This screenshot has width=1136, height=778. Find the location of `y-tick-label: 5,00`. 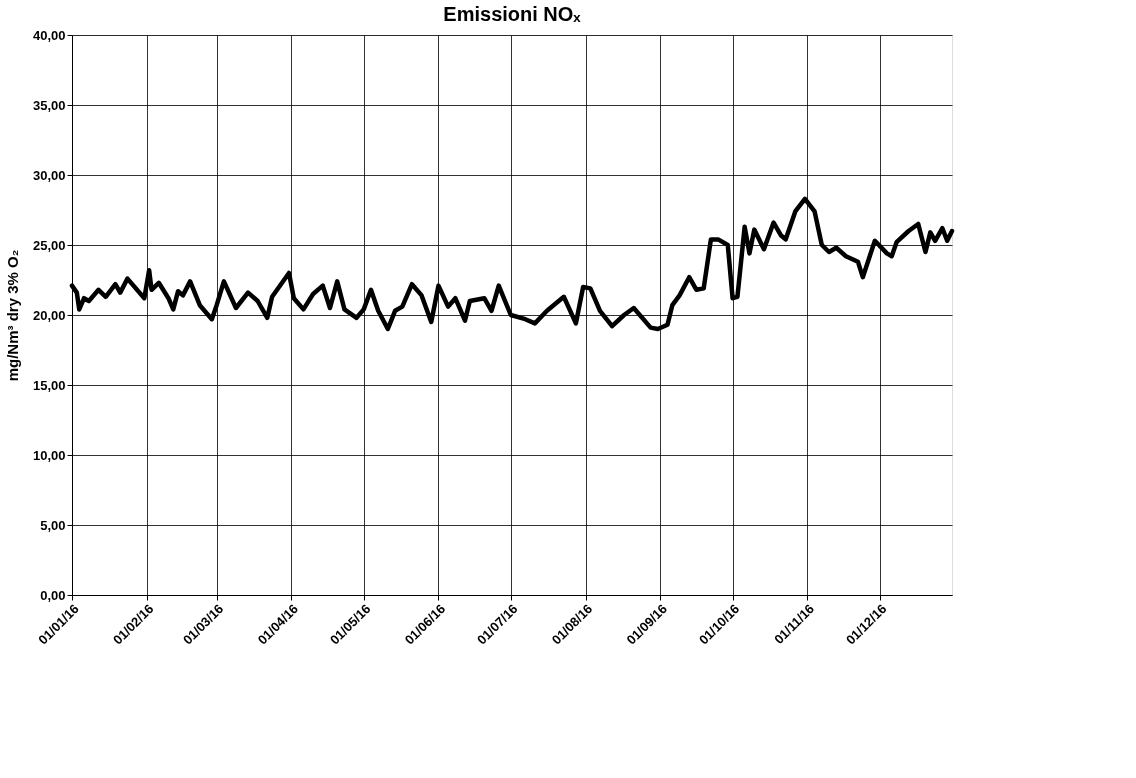

y-tick-label: 5,00 is located at coordinates (53, 525).